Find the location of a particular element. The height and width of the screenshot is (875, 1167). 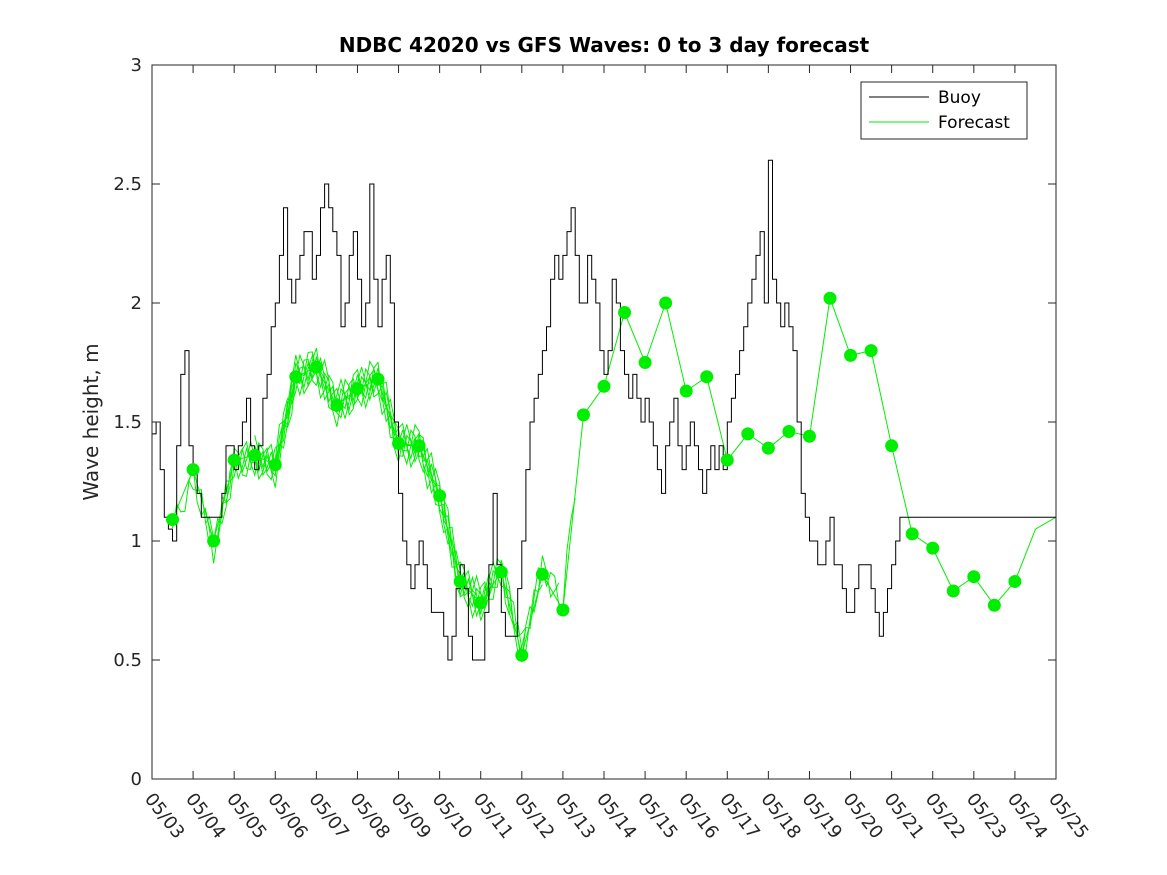

y-tick-label: 3 is located at coordinates (136, 65).